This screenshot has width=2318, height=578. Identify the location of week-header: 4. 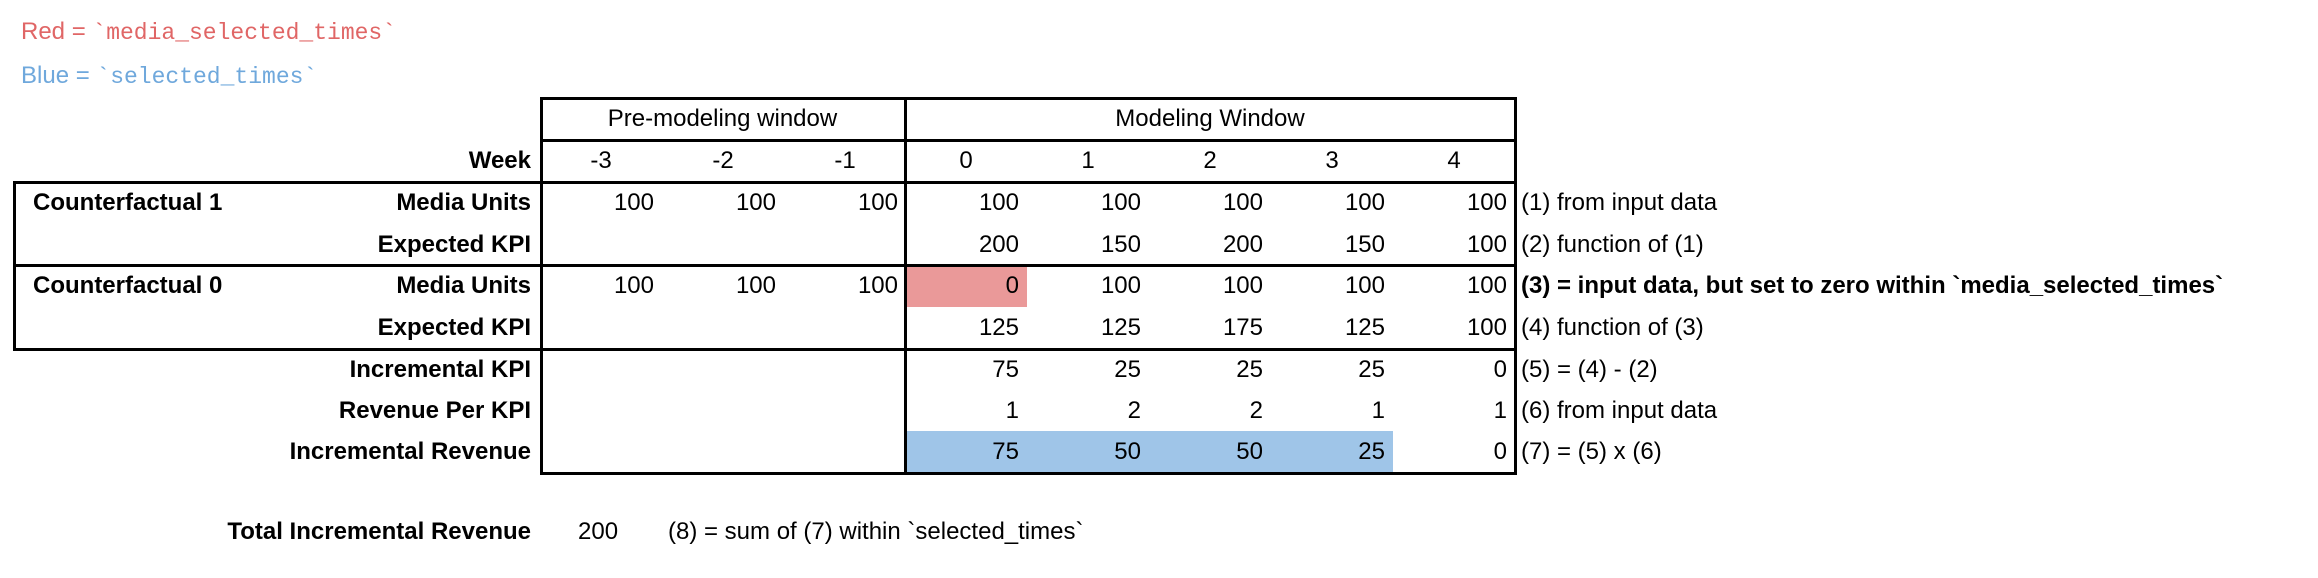
(1454, 160).